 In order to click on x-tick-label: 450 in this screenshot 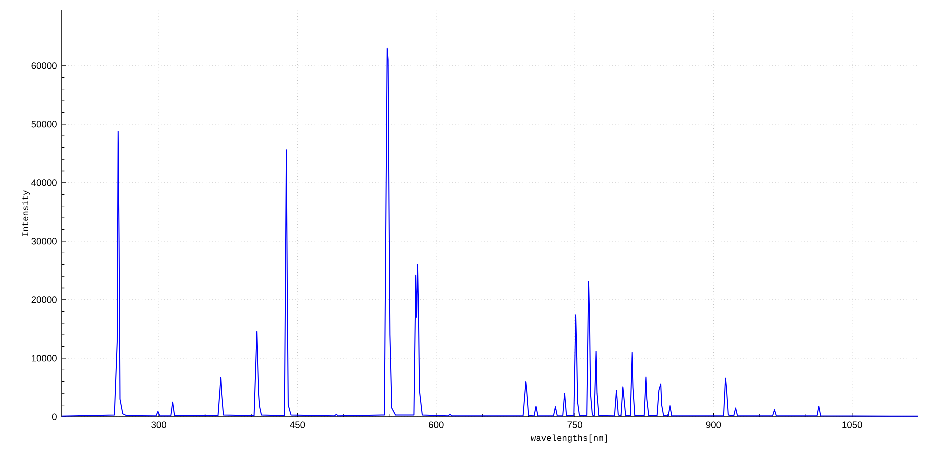, I will do `click(298, 425)`.